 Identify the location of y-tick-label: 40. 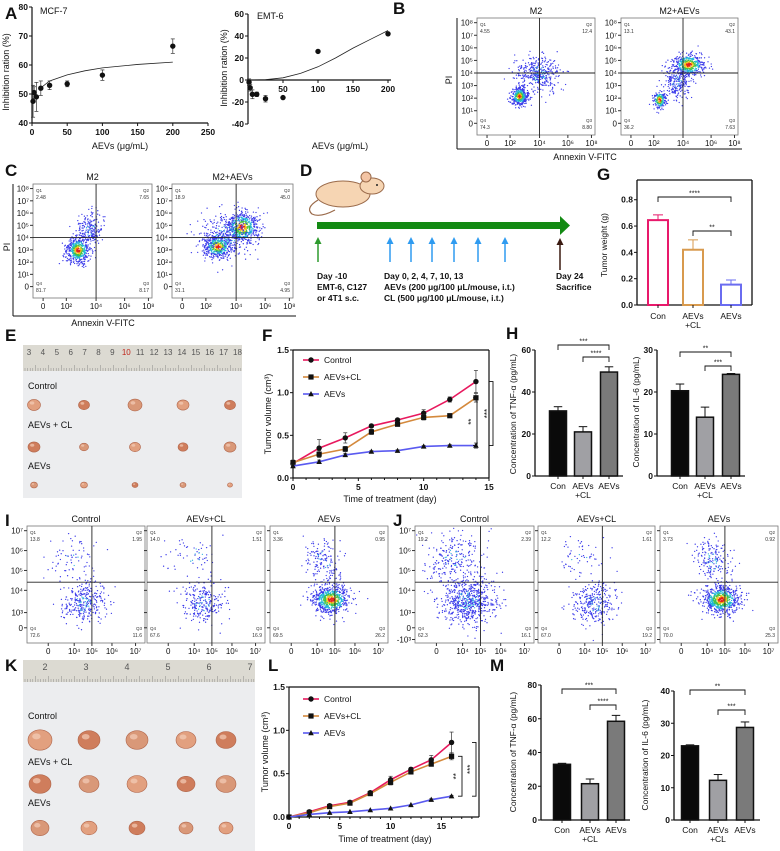
(24, 123).